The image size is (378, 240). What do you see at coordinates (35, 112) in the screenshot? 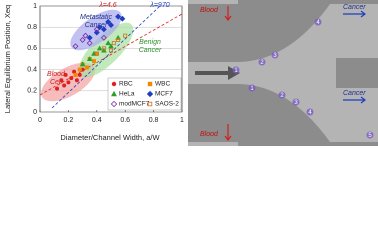
I see `y-tick-label: 0` at bounding box center [35, 112].